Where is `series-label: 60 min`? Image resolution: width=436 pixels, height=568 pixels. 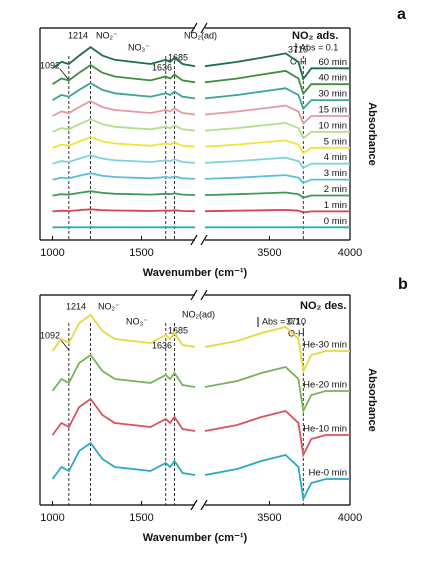 series-label: 60 min is located at coordinates (332, 62).